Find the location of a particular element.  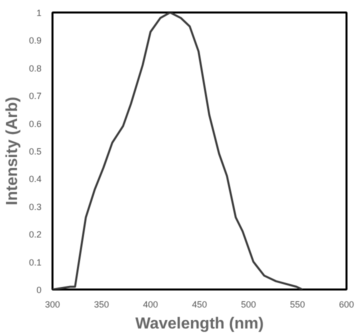

x-tick-label: 500 is located at coordinates (248, 305).